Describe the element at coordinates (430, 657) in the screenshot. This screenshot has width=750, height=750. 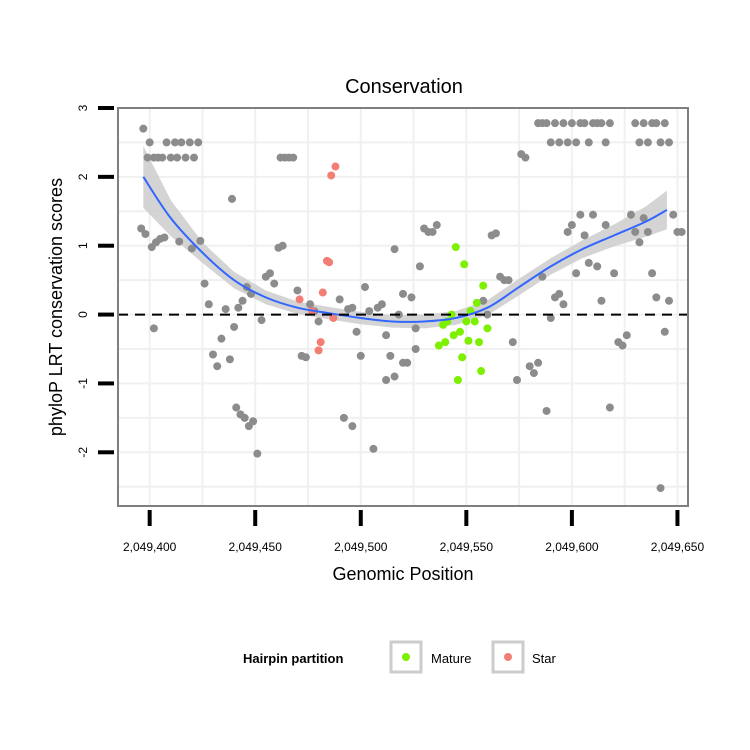
I see `legend-item-mature: Mature` at that location.